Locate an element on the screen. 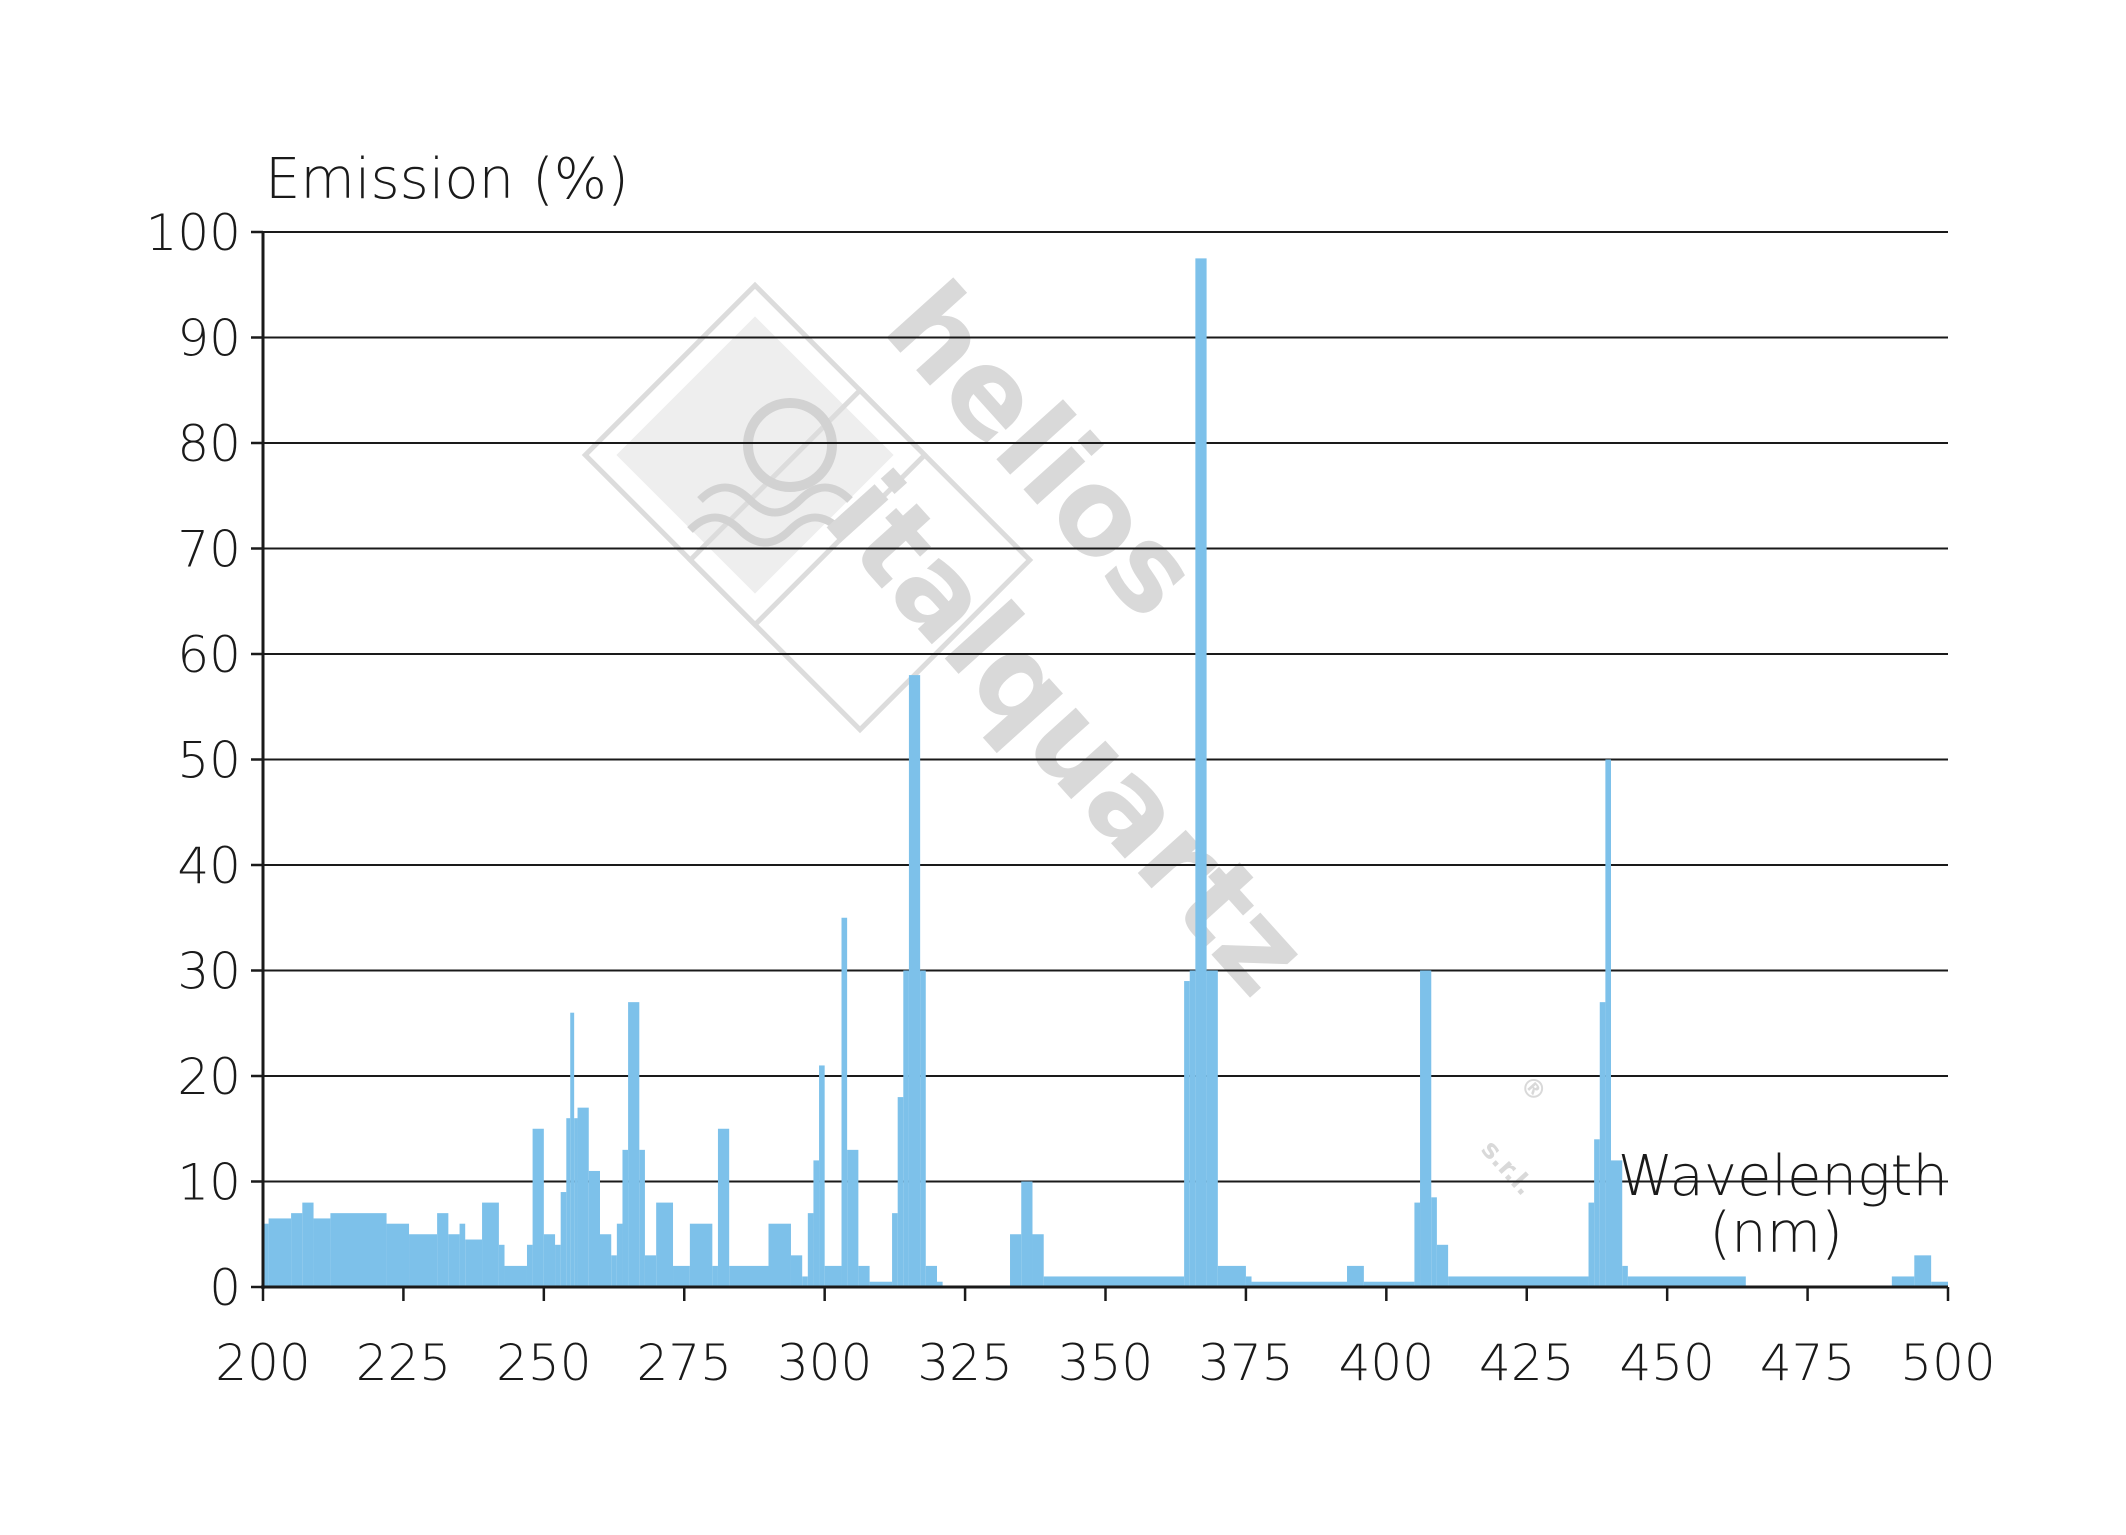 The height and width of the screenshot is (1535, 2126). x-tick-label-400: 400 is located at coordinates (1386, 1363).